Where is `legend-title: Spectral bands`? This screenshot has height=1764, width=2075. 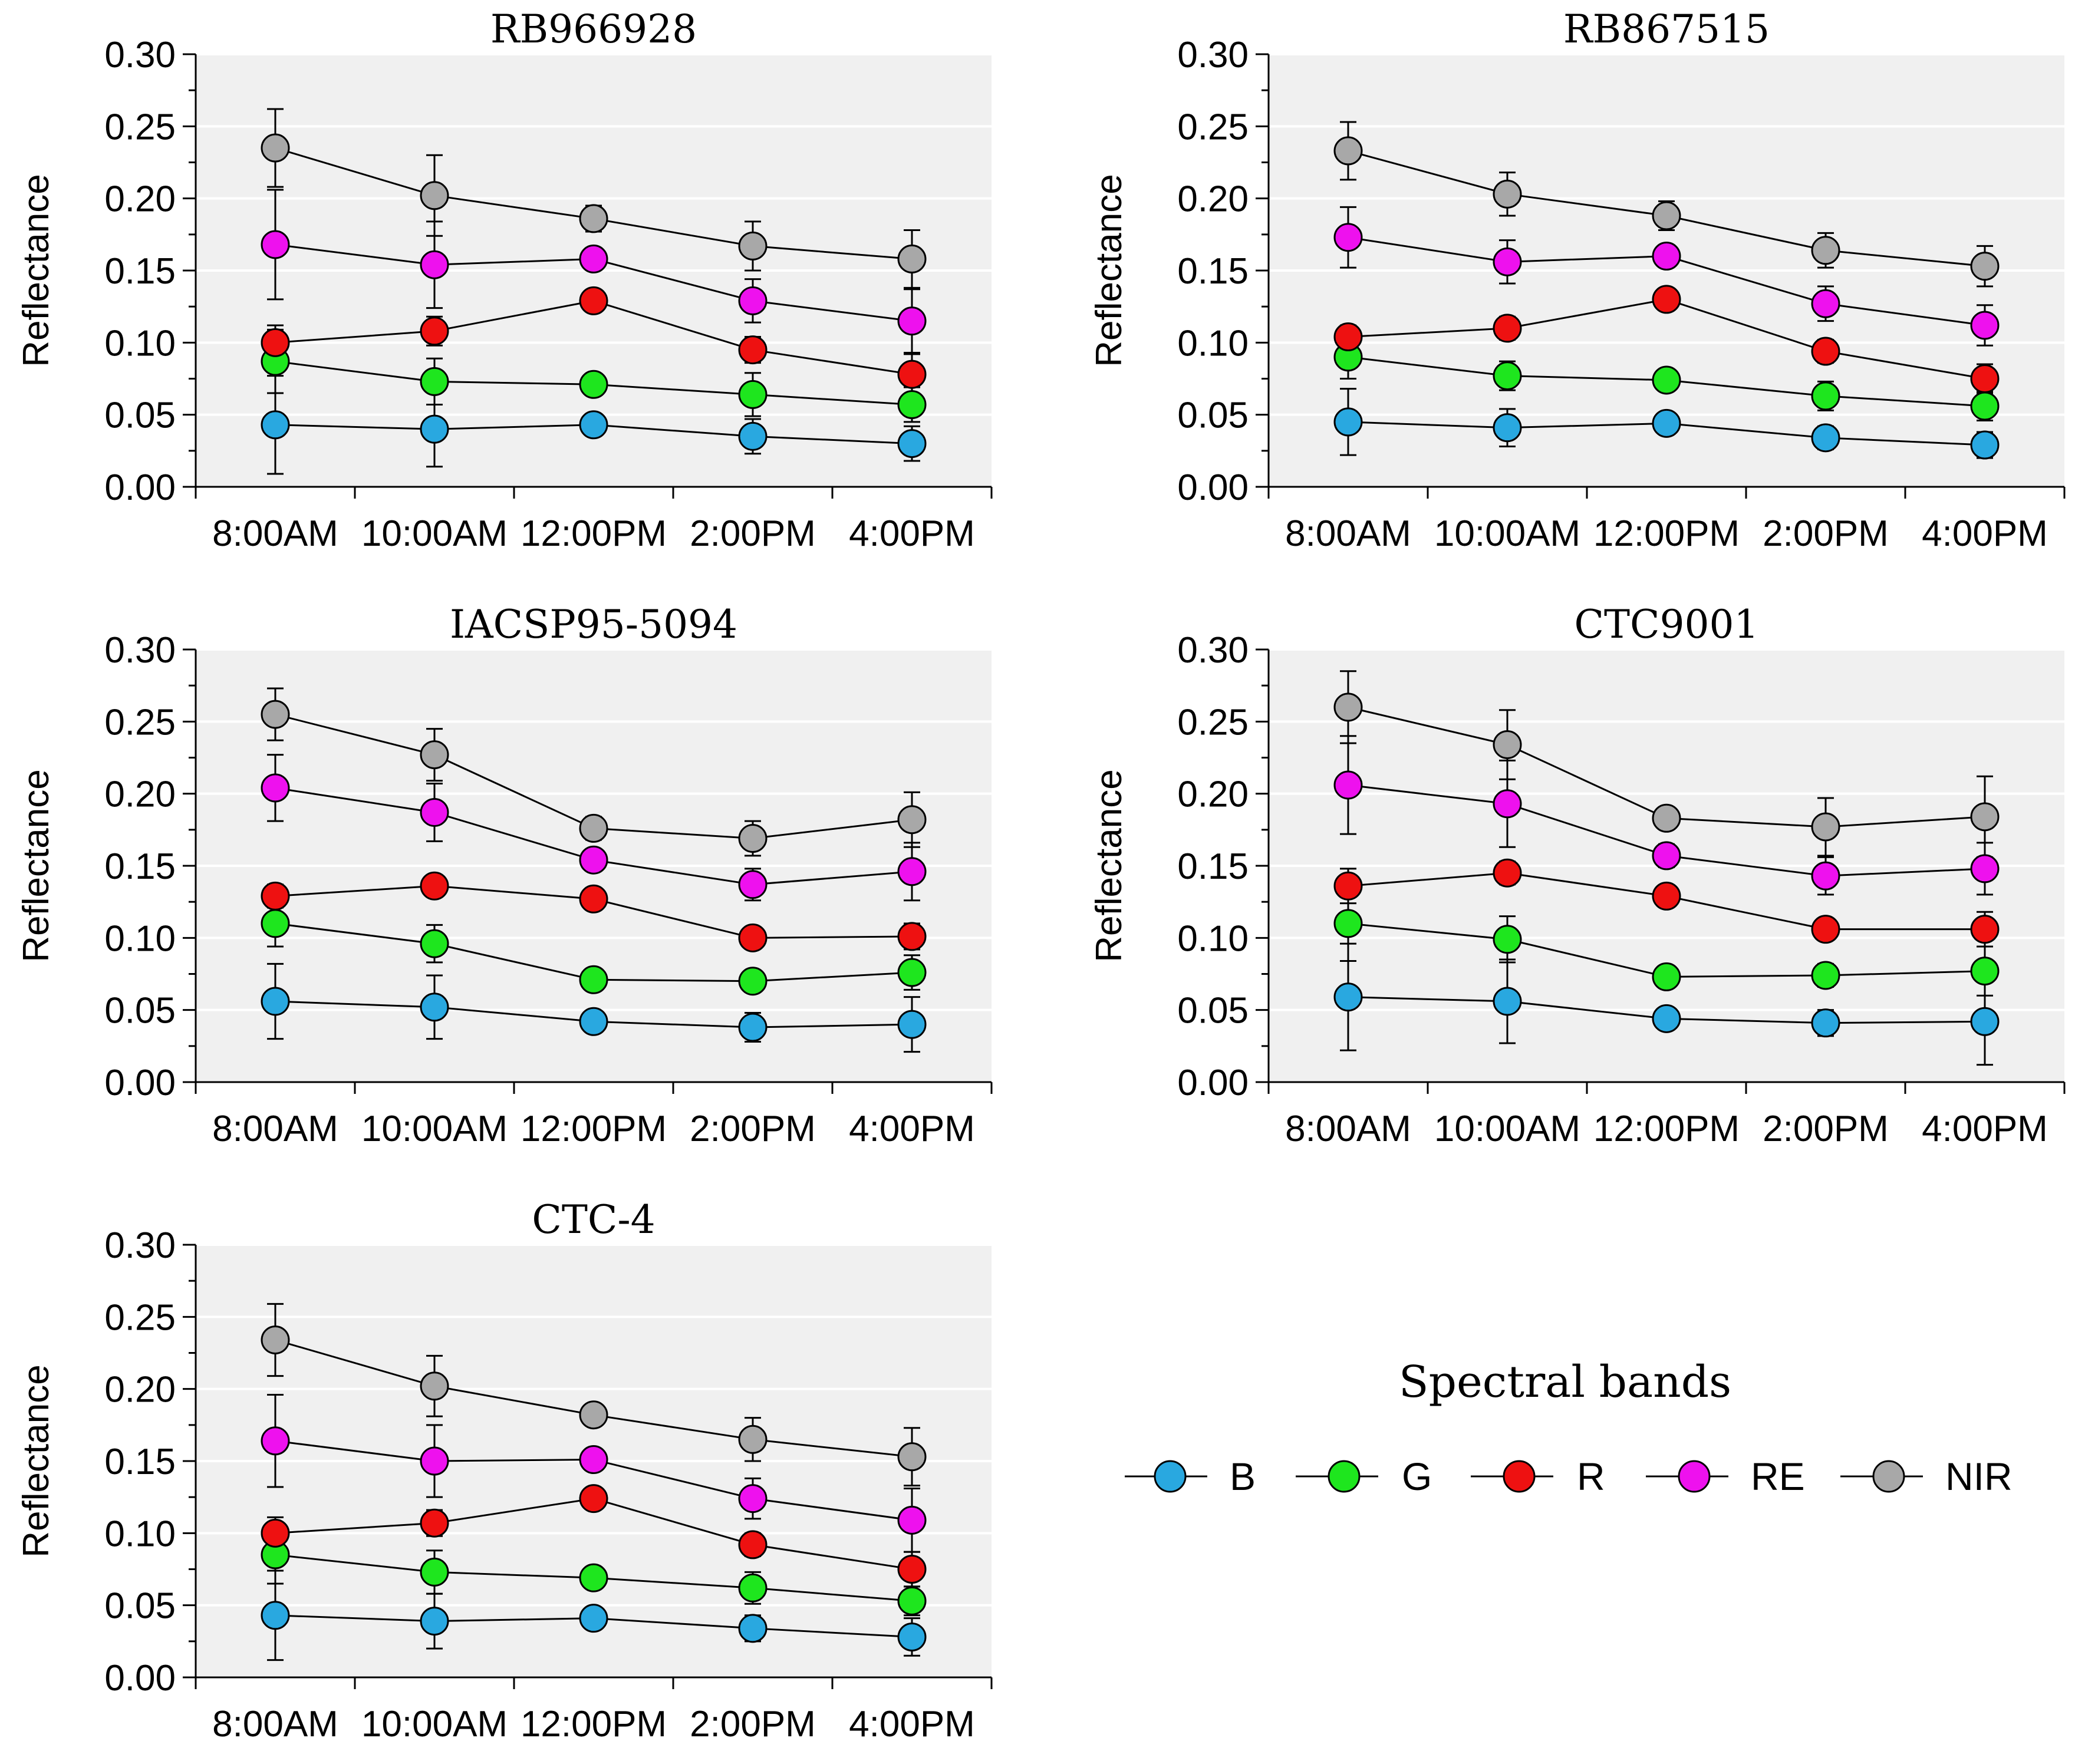 legend-title: Spectral bands is located at coordinates (1565, 1382).